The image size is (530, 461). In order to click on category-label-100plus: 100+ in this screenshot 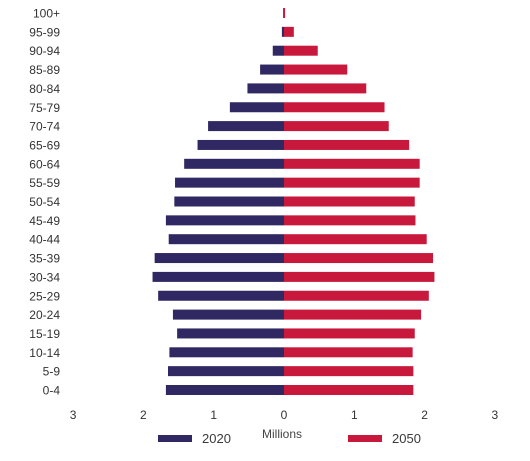, I will do `click(46, 14)`.